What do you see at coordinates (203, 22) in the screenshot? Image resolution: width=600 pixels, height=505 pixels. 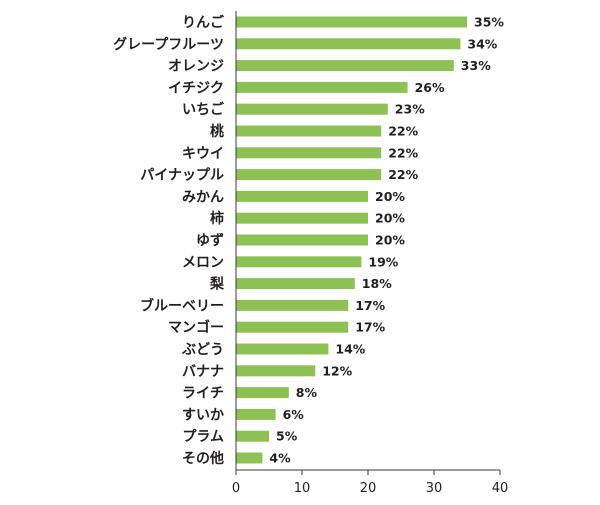 I see `category-label: りんご` at bounding box center [203, 22].